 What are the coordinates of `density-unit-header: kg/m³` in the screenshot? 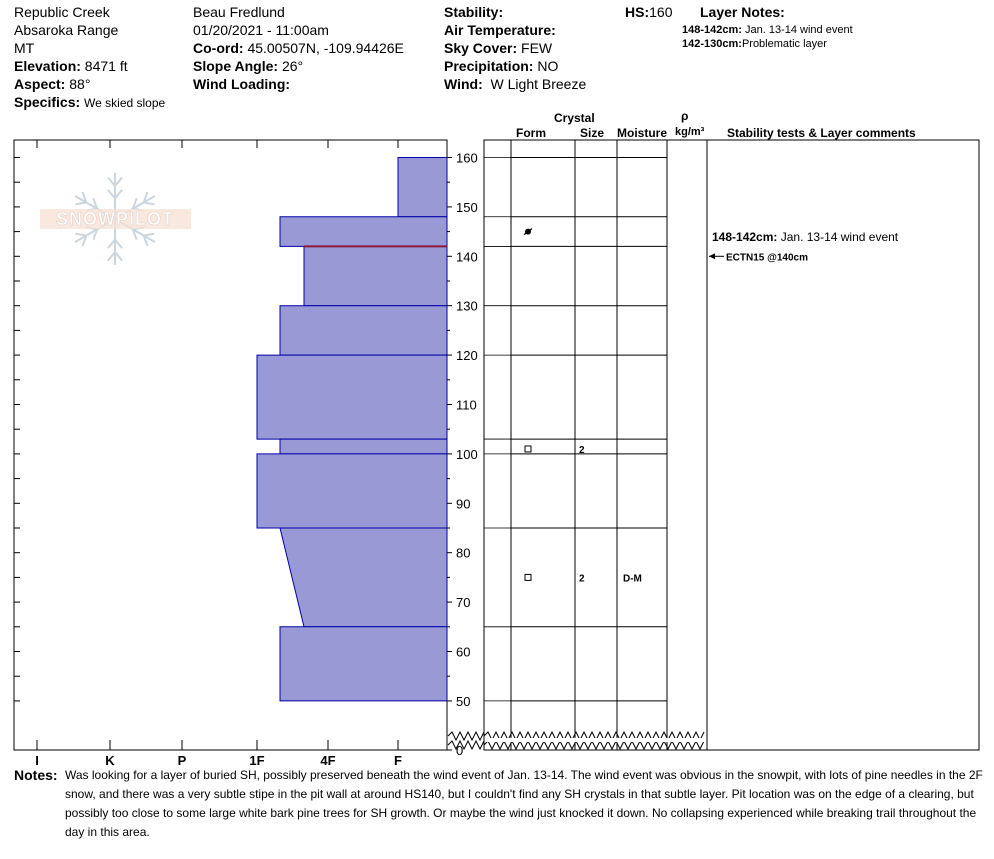 It's located at (690, 132).